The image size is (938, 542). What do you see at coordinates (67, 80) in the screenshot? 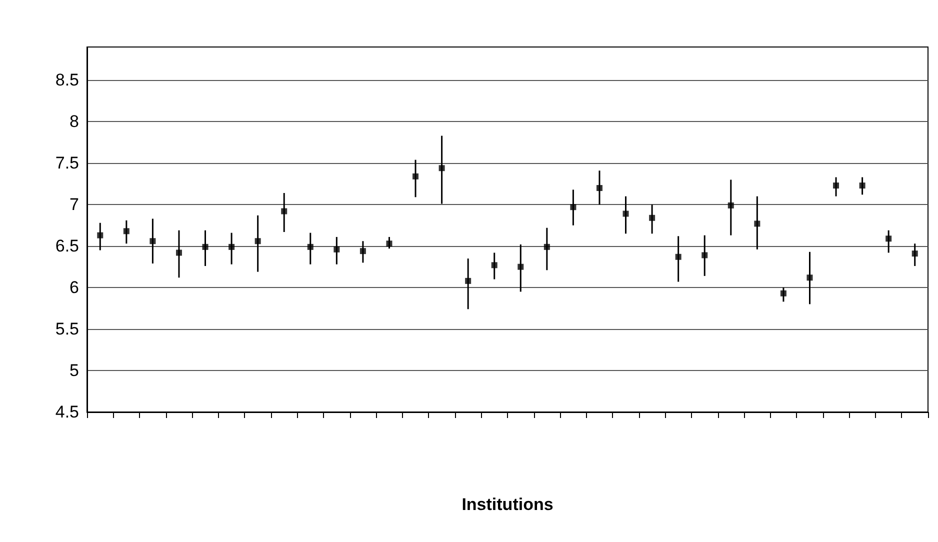
I see `y-tick-label: 8.5` at bounding box center [67, 80].